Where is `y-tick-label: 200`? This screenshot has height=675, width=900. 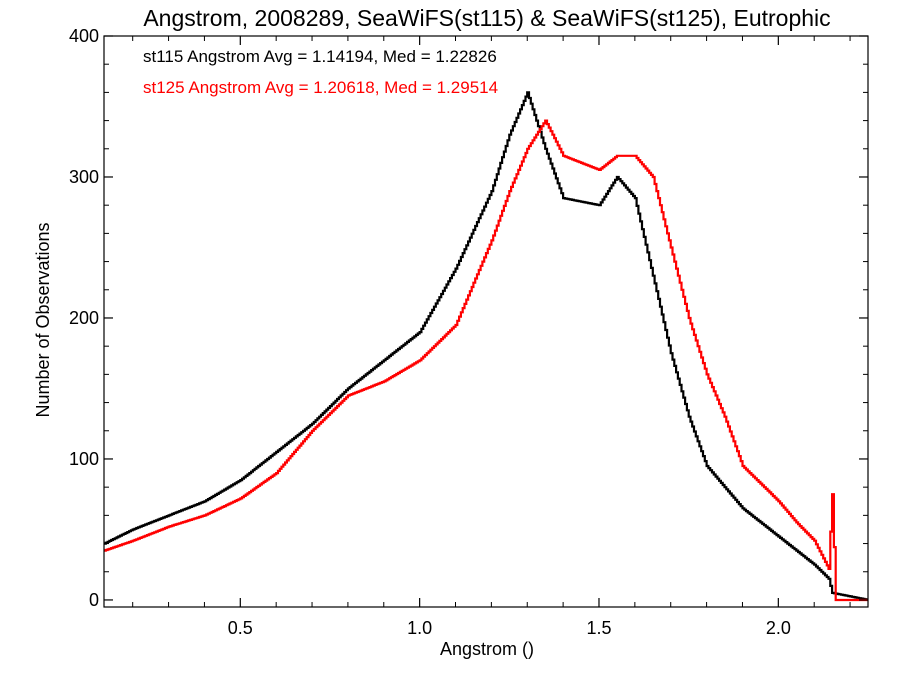 y-tick-label: 200 is located at coordinates (84, 318).